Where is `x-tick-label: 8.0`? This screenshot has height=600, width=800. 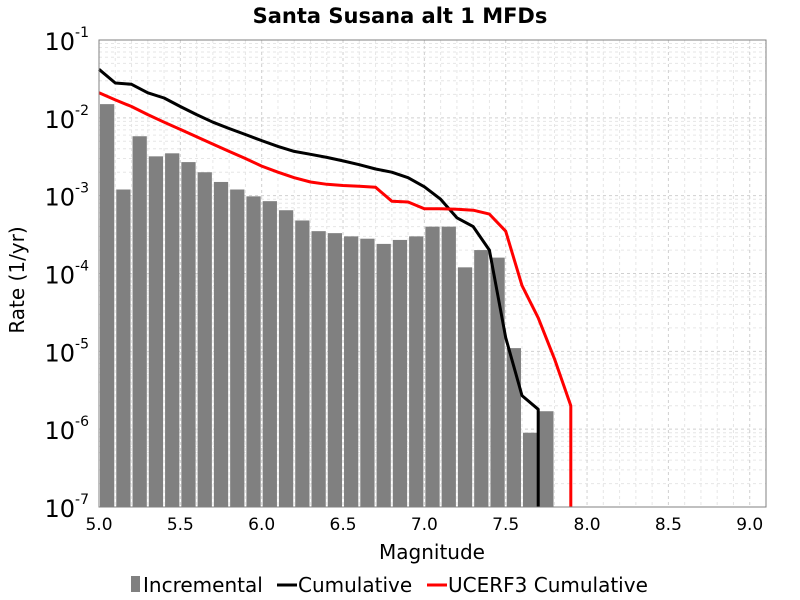 x-tick-label: 8.0 is located at coordinates (587, 525).